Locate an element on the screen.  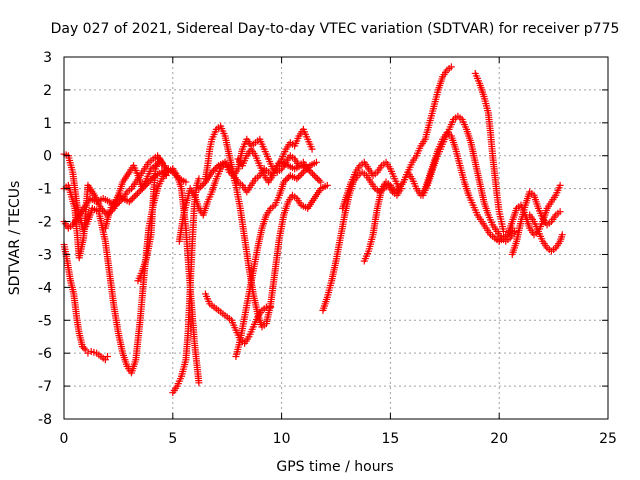
x-tick-label: 10 is located at coordinates (282, 439).